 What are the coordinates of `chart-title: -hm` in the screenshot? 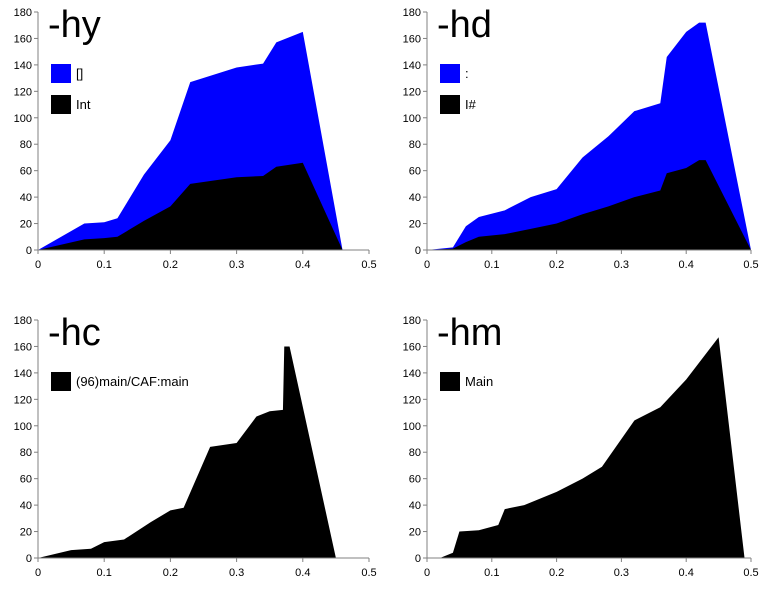 It's located at (469, 333).